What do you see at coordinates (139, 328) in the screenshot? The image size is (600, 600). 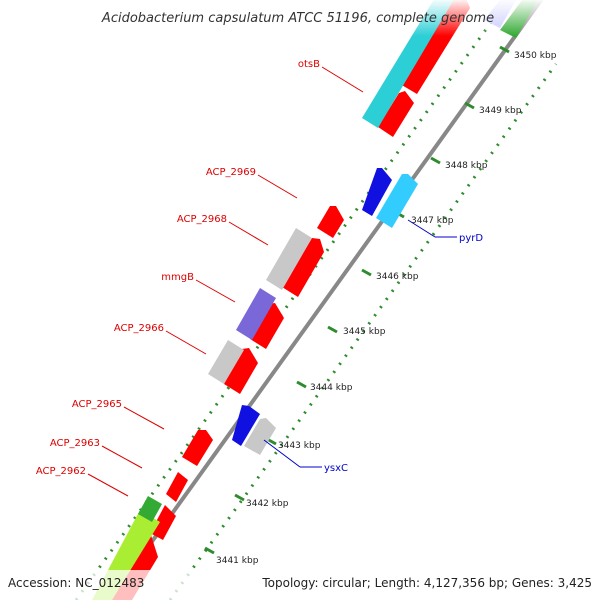 I see `gene-label-acp-2966: ACP_2966` at bounding box center [139, 328].